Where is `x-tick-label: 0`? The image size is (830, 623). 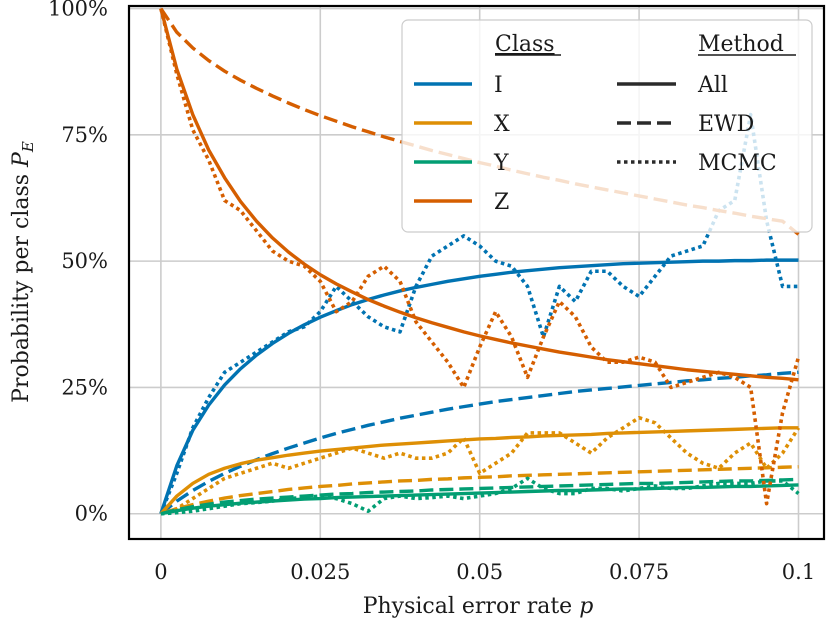
x-tick-label: 0 is located at coordinates (160, 572).